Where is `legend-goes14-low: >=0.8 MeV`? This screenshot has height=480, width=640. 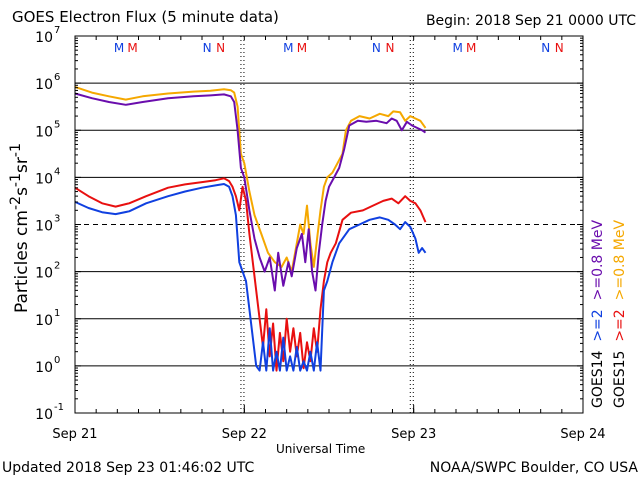 legend-goes14-low: >=0.8 MeV is located at coordinates (598, 260).